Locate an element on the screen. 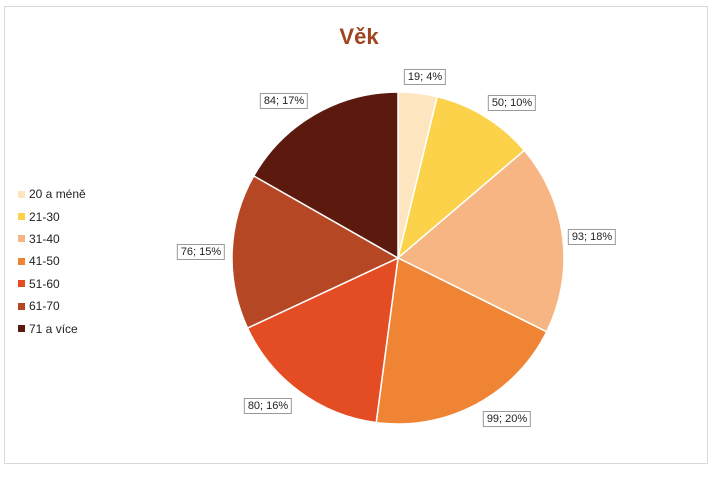 This screenshot has height=481, width=718. data-label-5: 80; 16% is located at coordinates (268, 406).